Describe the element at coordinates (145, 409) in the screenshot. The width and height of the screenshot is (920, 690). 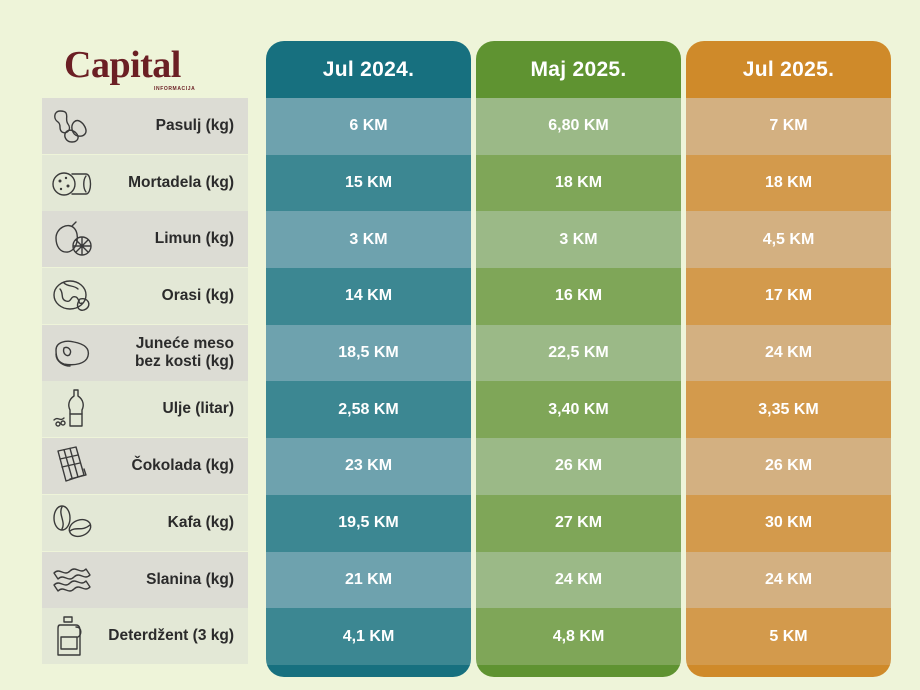
I see `label-row-ulje: Ulje (litar)` at that location.